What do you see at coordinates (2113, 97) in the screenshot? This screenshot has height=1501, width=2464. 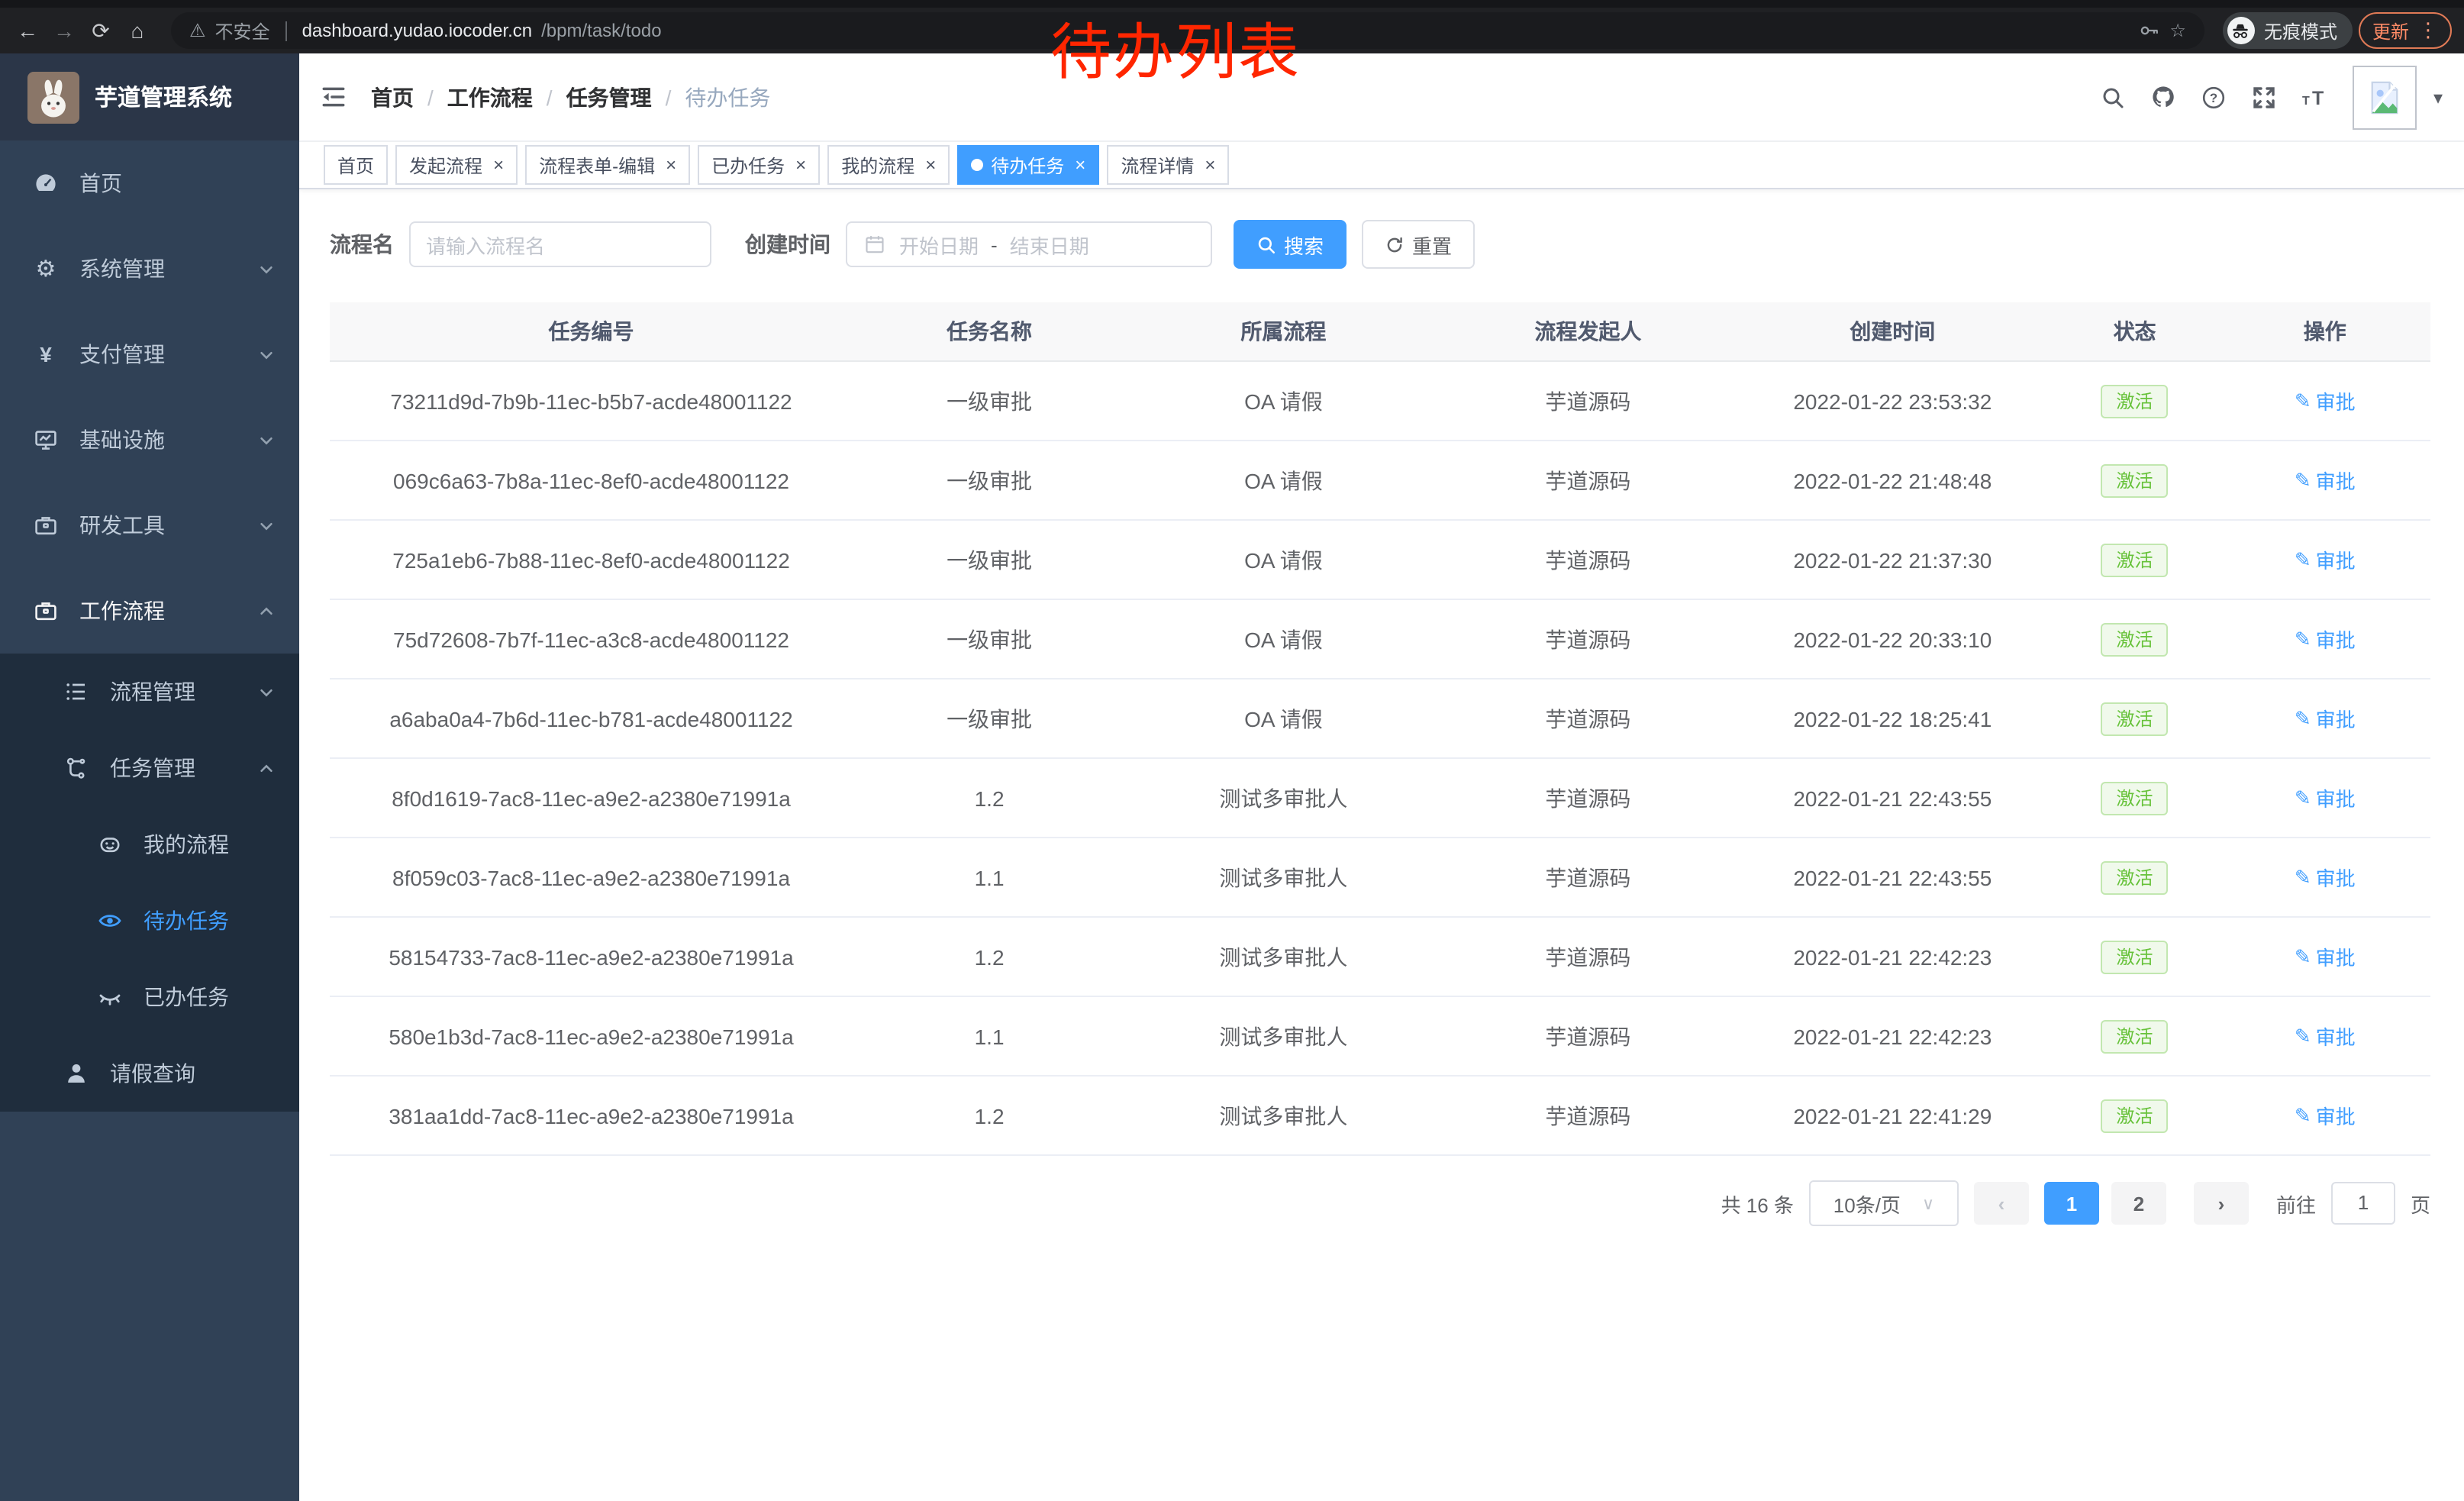 I see `search-icon` at bounding box center [2113, 97].